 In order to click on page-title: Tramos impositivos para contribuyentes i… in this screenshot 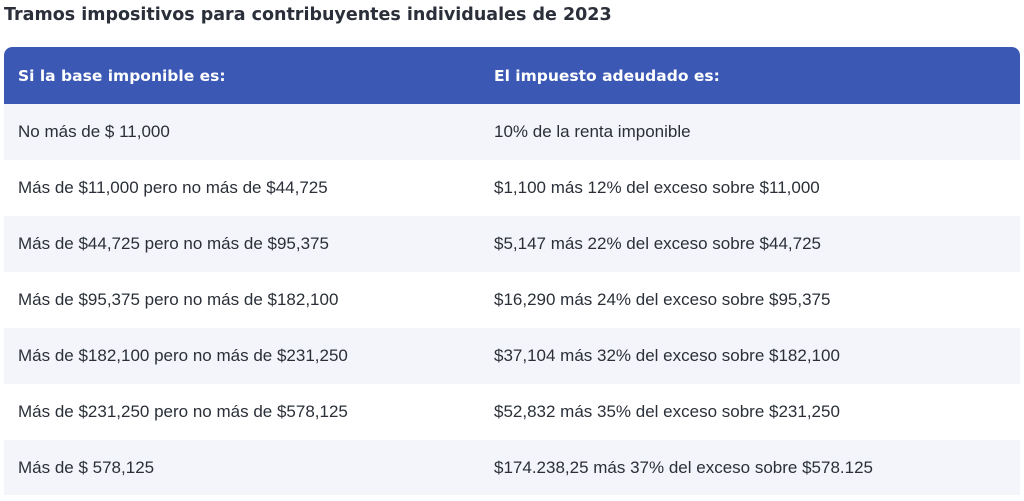, I will do `click(308, 15)`.